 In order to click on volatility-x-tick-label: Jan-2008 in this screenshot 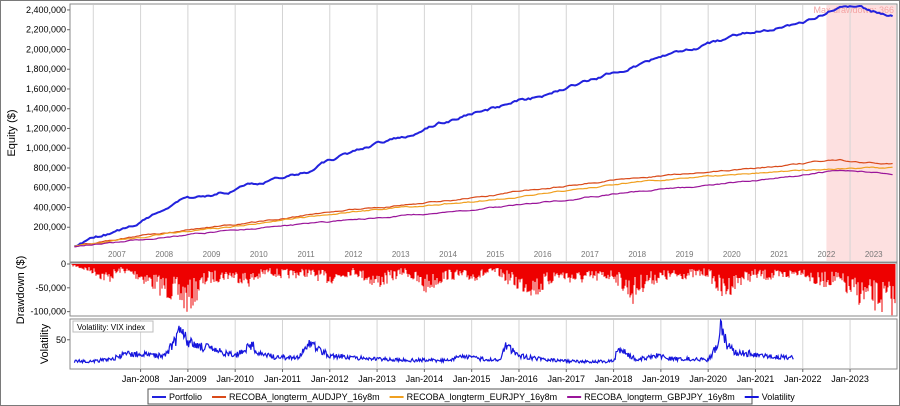, I will do `click(141, 379)`.